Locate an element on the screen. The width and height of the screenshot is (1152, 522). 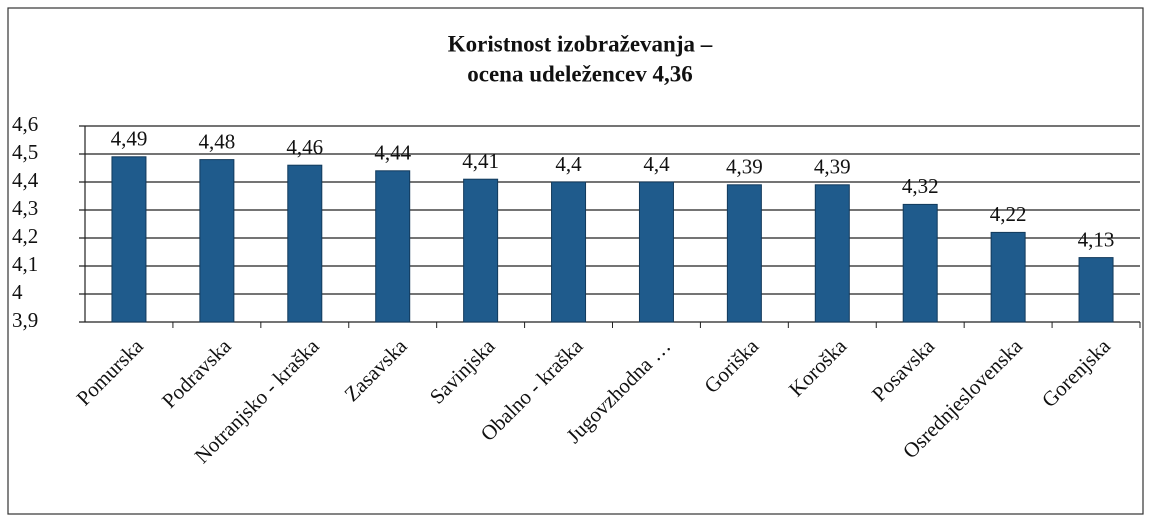
y-tick-label: 3,9 is located at coordinates (25, 320).